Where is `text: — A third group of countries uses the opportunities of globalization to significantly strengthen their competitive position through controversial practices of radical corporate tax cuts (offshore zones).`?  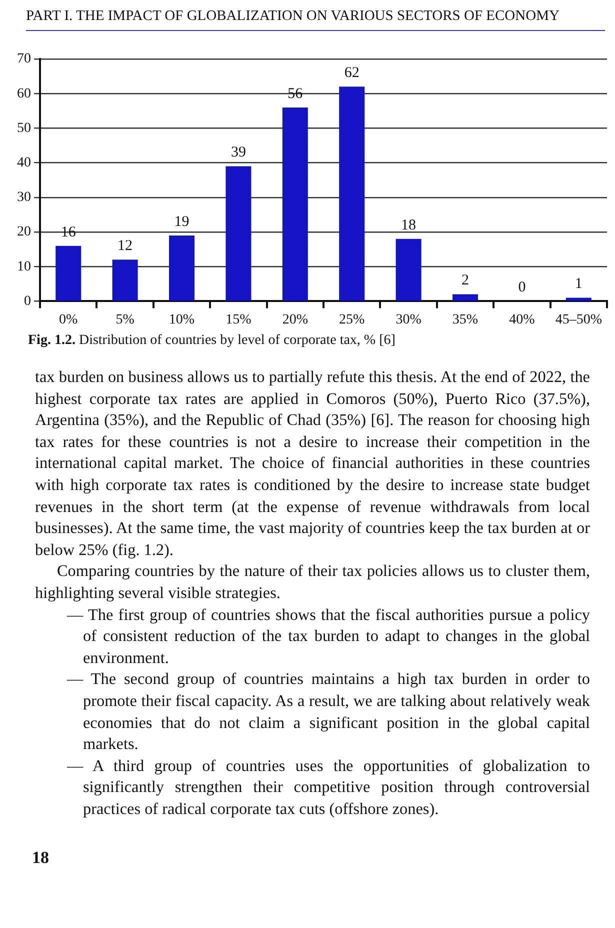 text: — A third group of countries uses the opportunities of globalization to significantly strengthen their competitive position through controversial practices of radical corporate tax cuts (offshore zones). is located at coordinates (328, 788).